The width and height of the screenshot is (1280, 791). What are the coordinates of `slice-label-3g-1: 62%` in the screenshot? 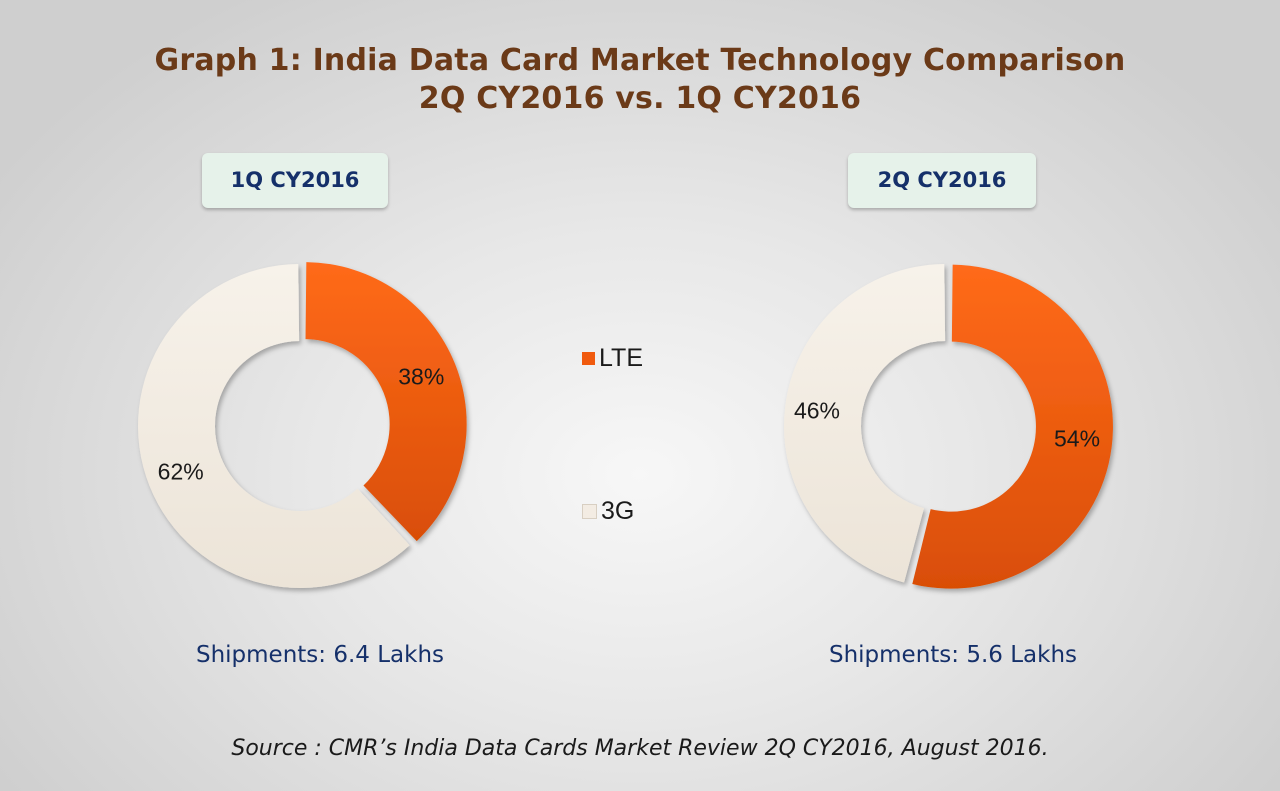 It's located at (181, 472).